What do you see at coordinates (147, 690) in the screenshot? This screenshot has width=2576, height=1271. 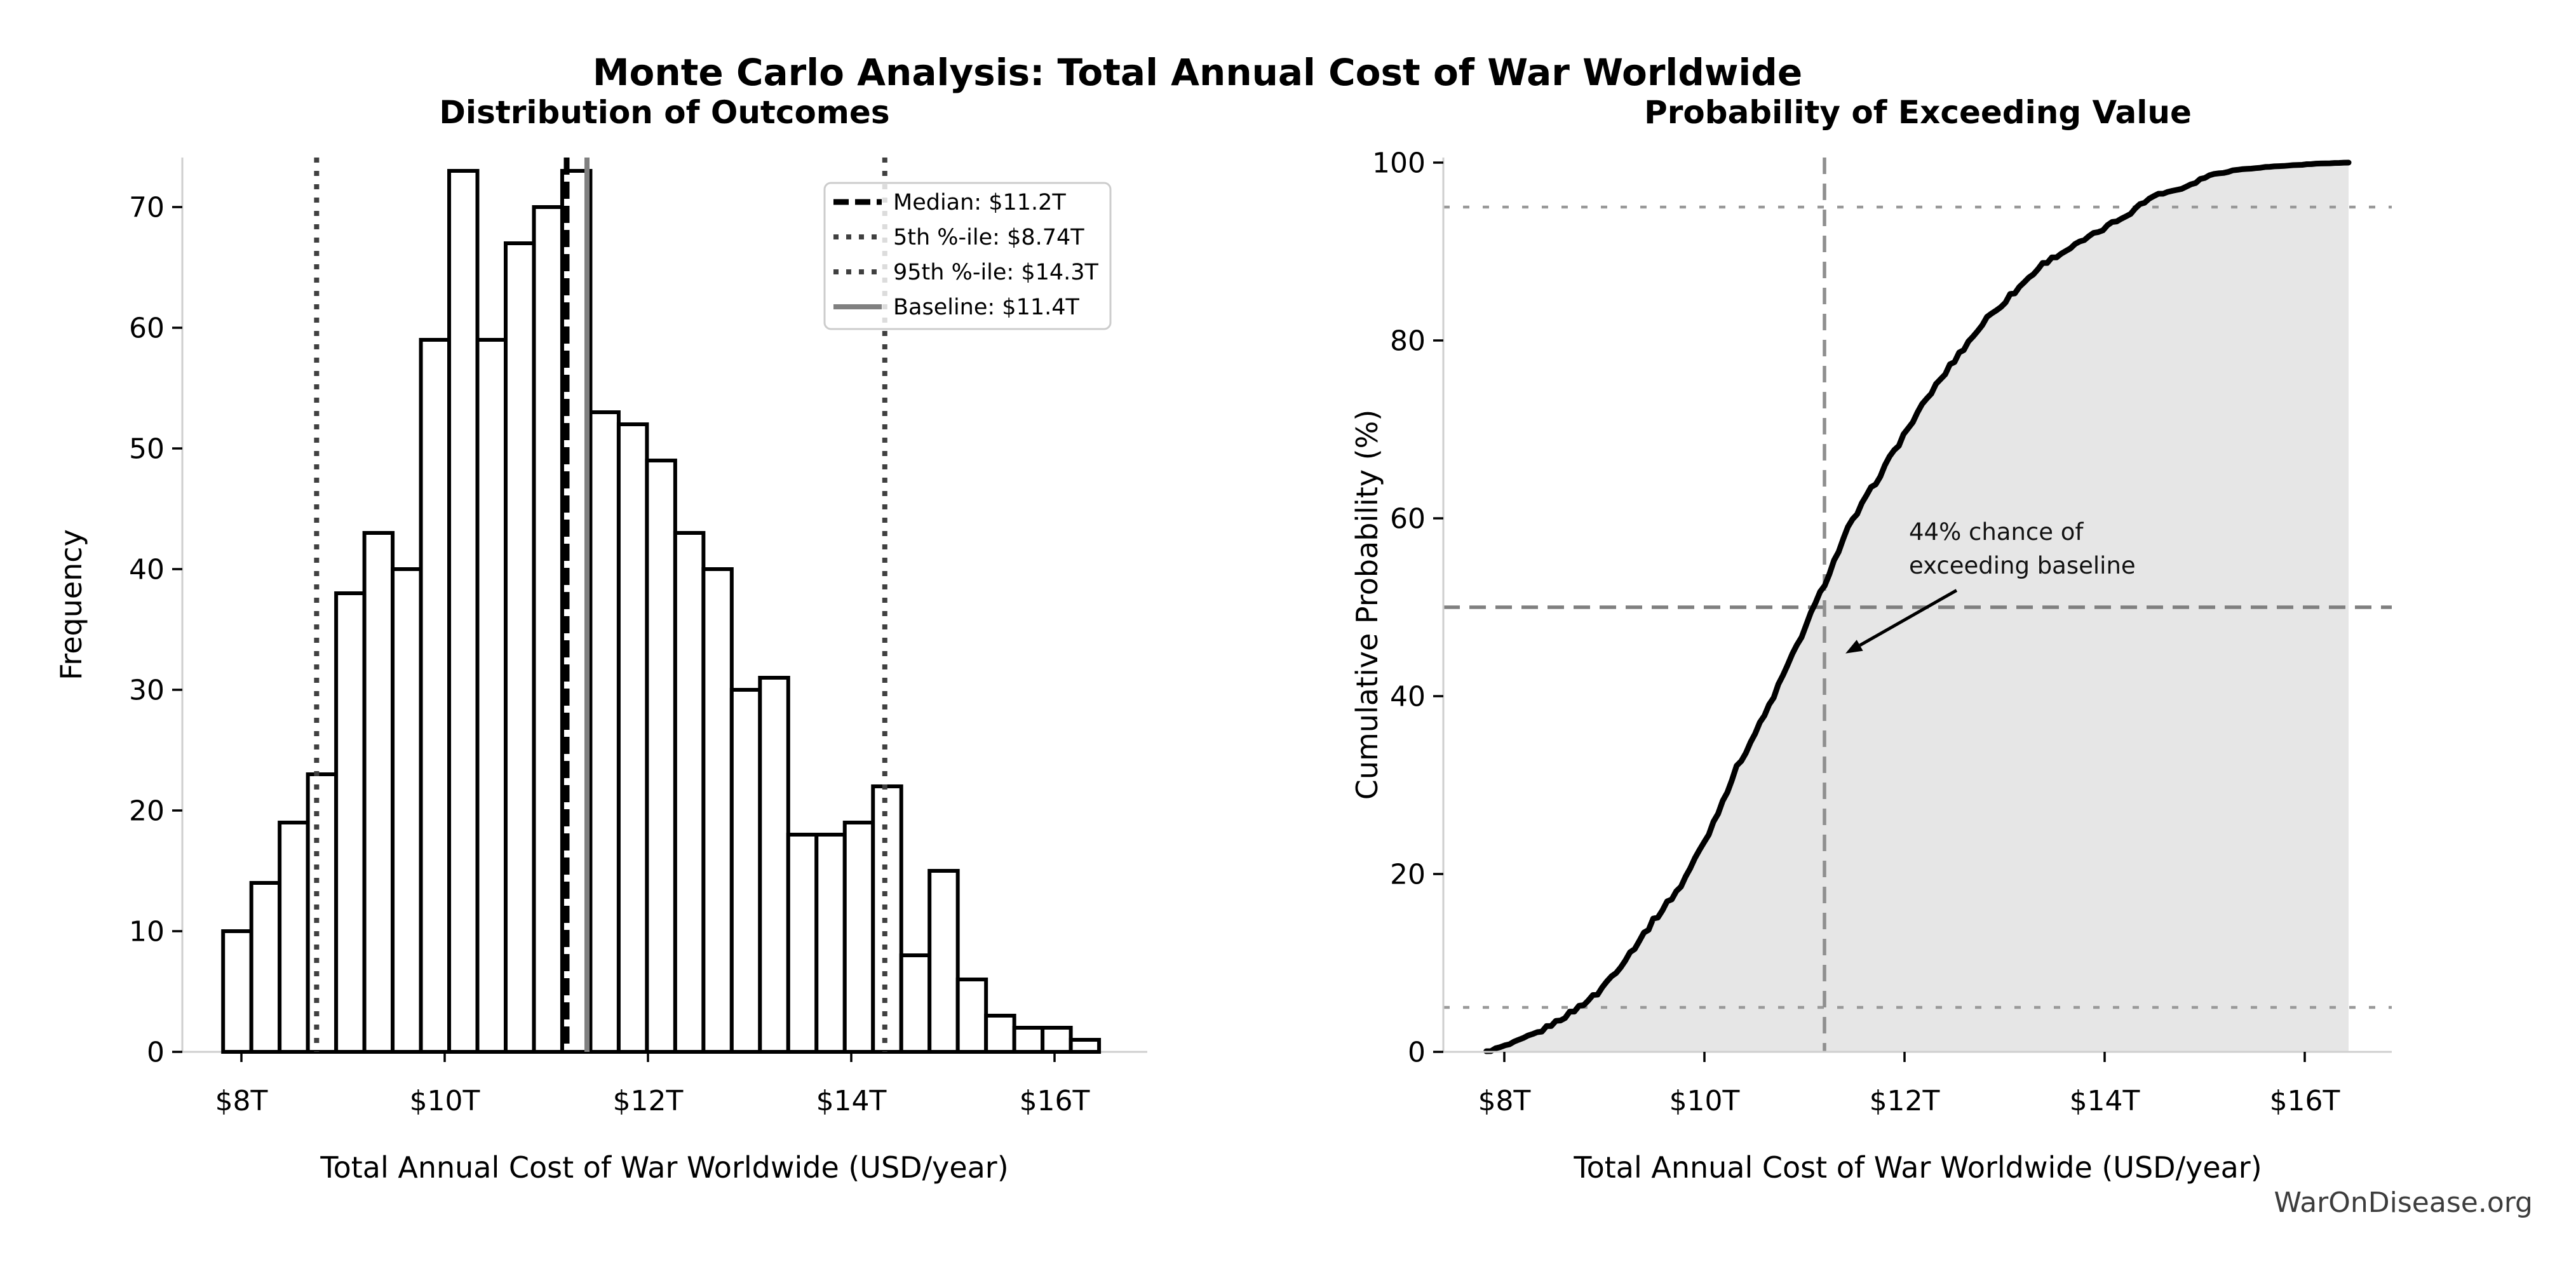 I see `y-tick-label: 30` at bounding box center [147, 690].